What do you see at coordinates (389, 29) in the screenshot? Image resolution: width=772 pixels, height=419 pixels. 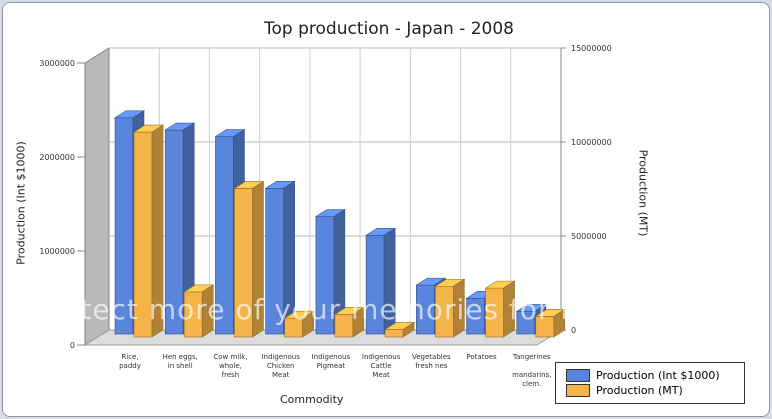 I see `chart-title: Top production - Japan - 2008` at bounding box center [389, 29].